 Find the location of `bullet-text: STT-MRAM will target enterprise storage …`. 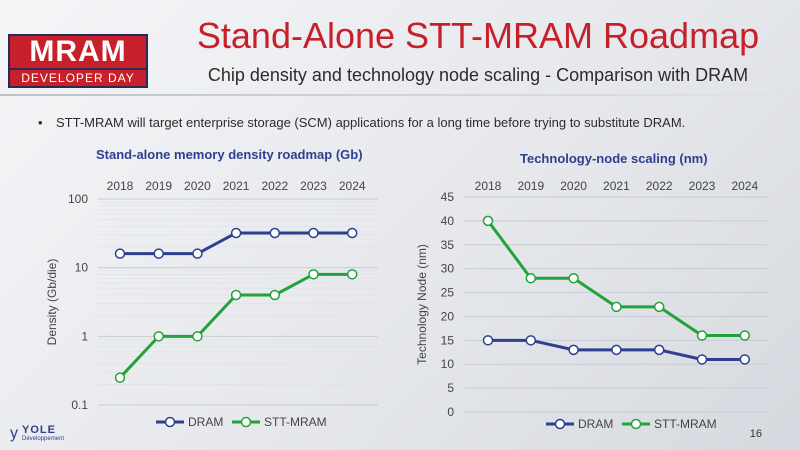

bullet-text: STT-MRAM will target enterprise storage … is located at coordinates (371, 122).